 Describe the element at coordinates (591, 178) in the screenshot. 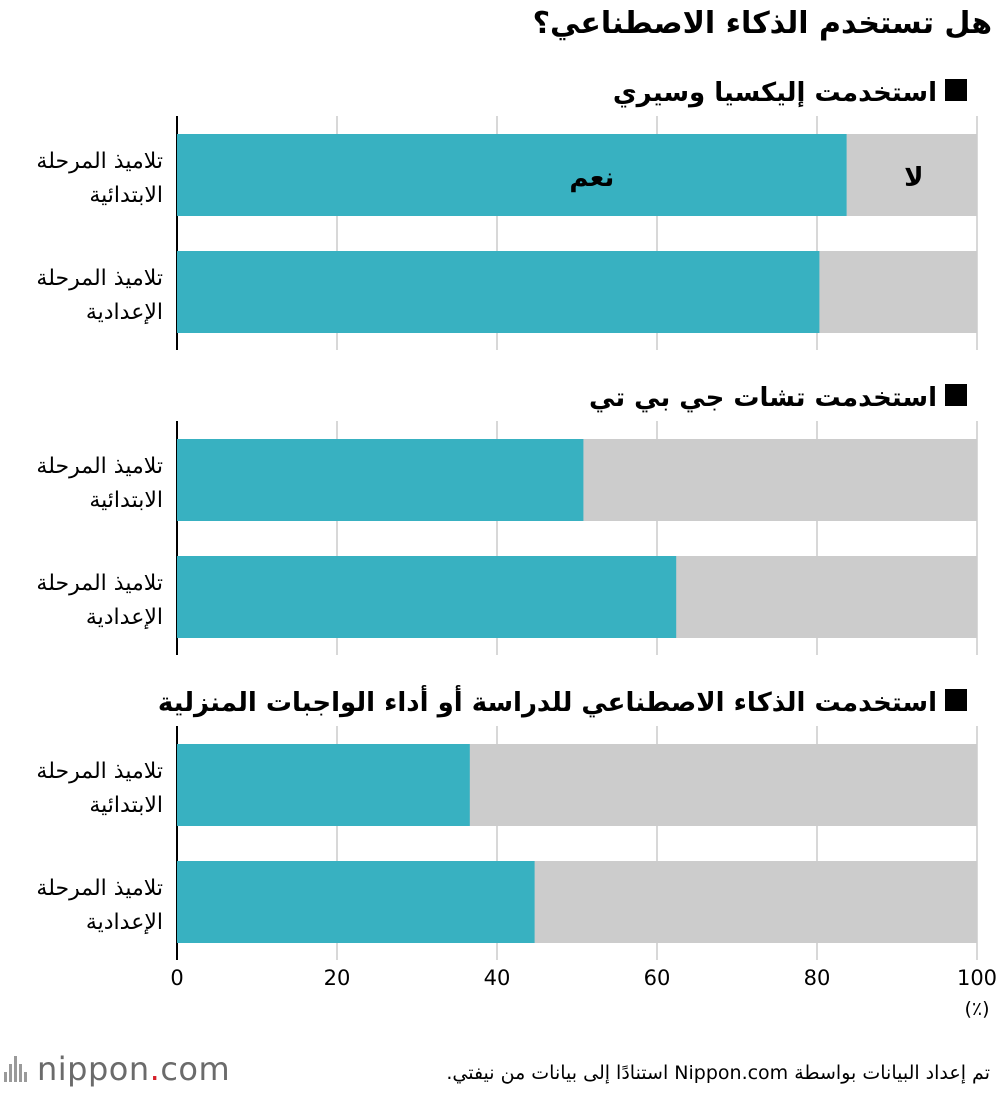

I see `series-label-yes: نعم` at that location.